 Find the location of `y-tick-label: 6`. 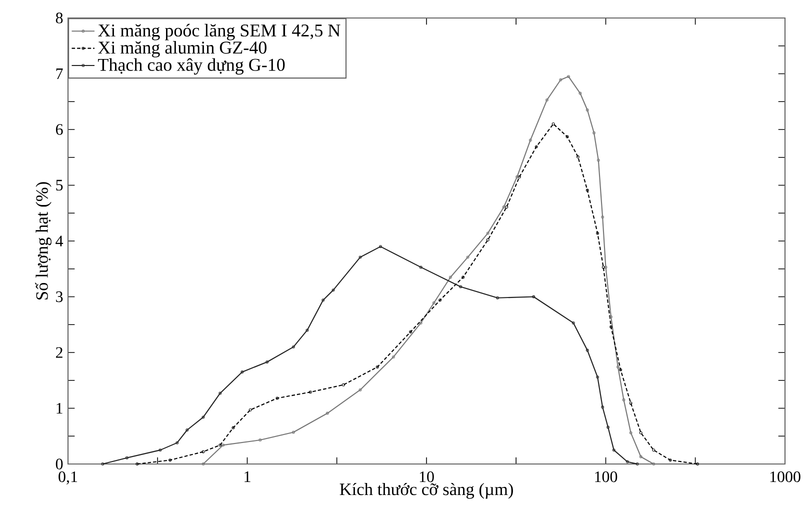

y-tick-label: 6 is located at coordinates (59, 129).